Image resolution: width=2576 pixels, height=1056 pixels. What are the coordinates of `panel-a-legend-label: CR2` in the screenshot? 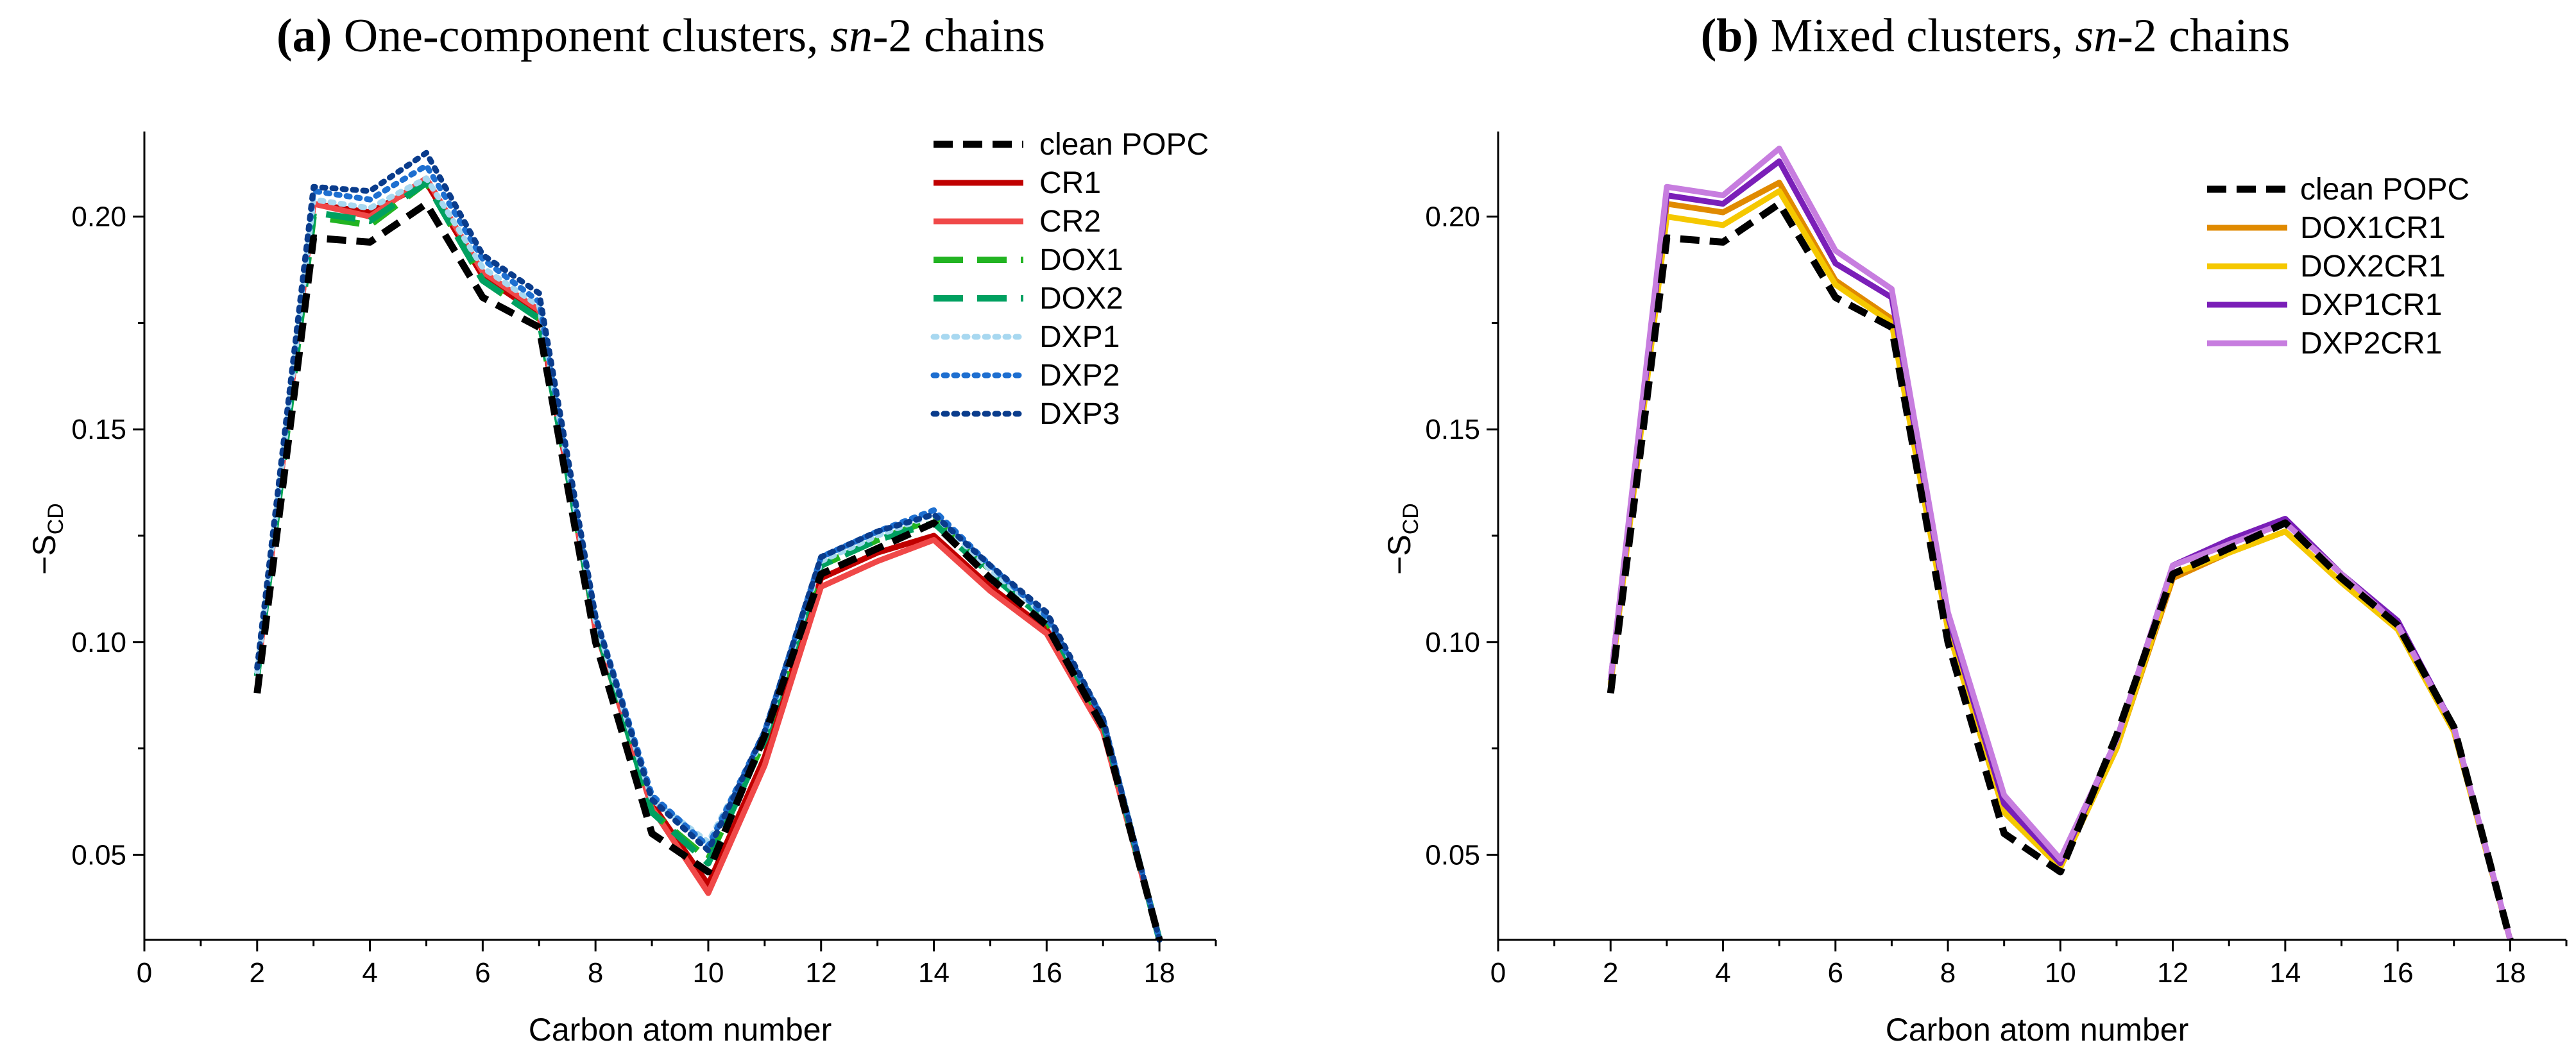 It's located at (1070, 222).